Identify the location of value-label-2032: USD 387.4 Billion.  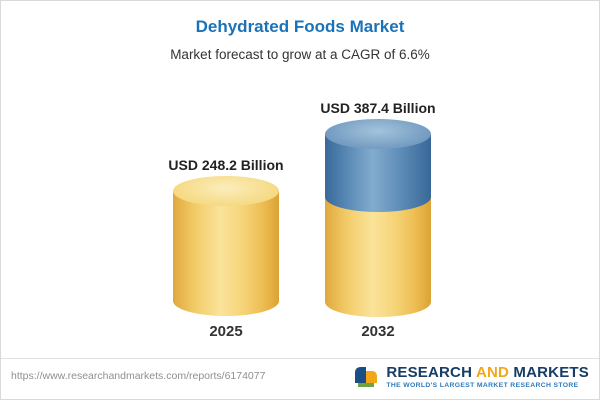
(378, 108).